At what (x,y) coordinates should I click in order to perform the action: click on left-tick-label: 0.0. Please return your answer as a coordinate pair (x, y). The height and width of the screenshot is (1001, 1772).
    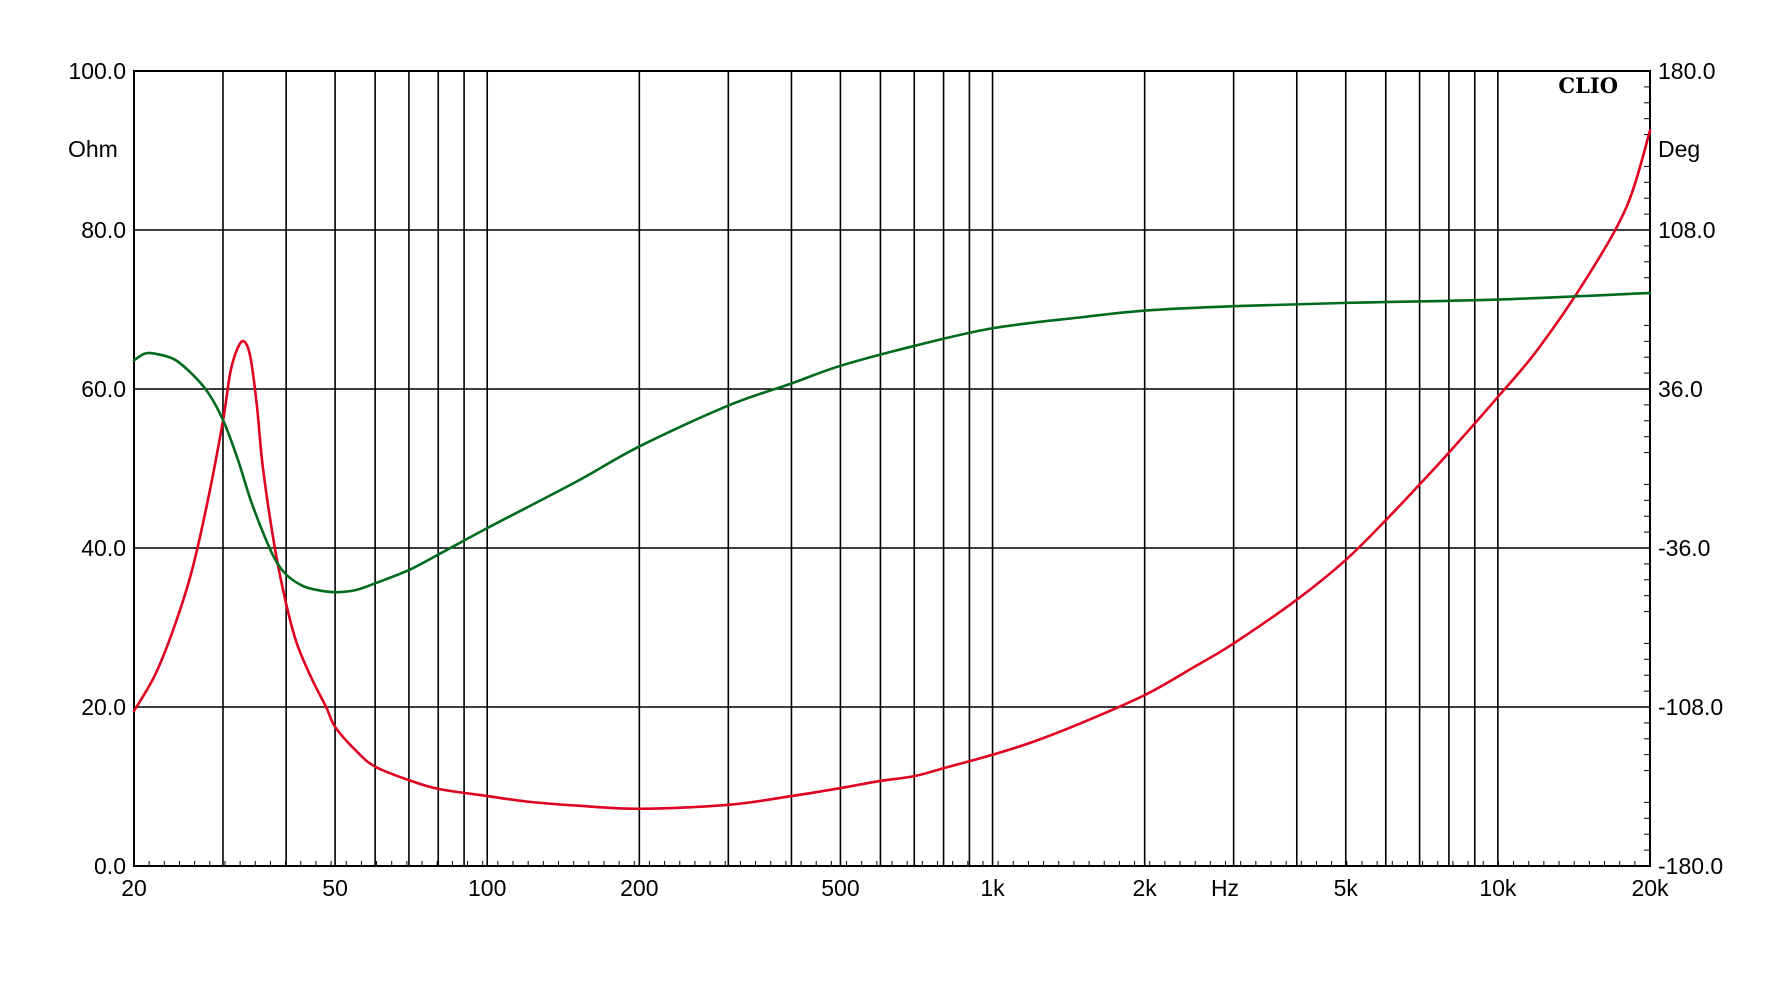
    Looking at the image, I should click on (110, 866).